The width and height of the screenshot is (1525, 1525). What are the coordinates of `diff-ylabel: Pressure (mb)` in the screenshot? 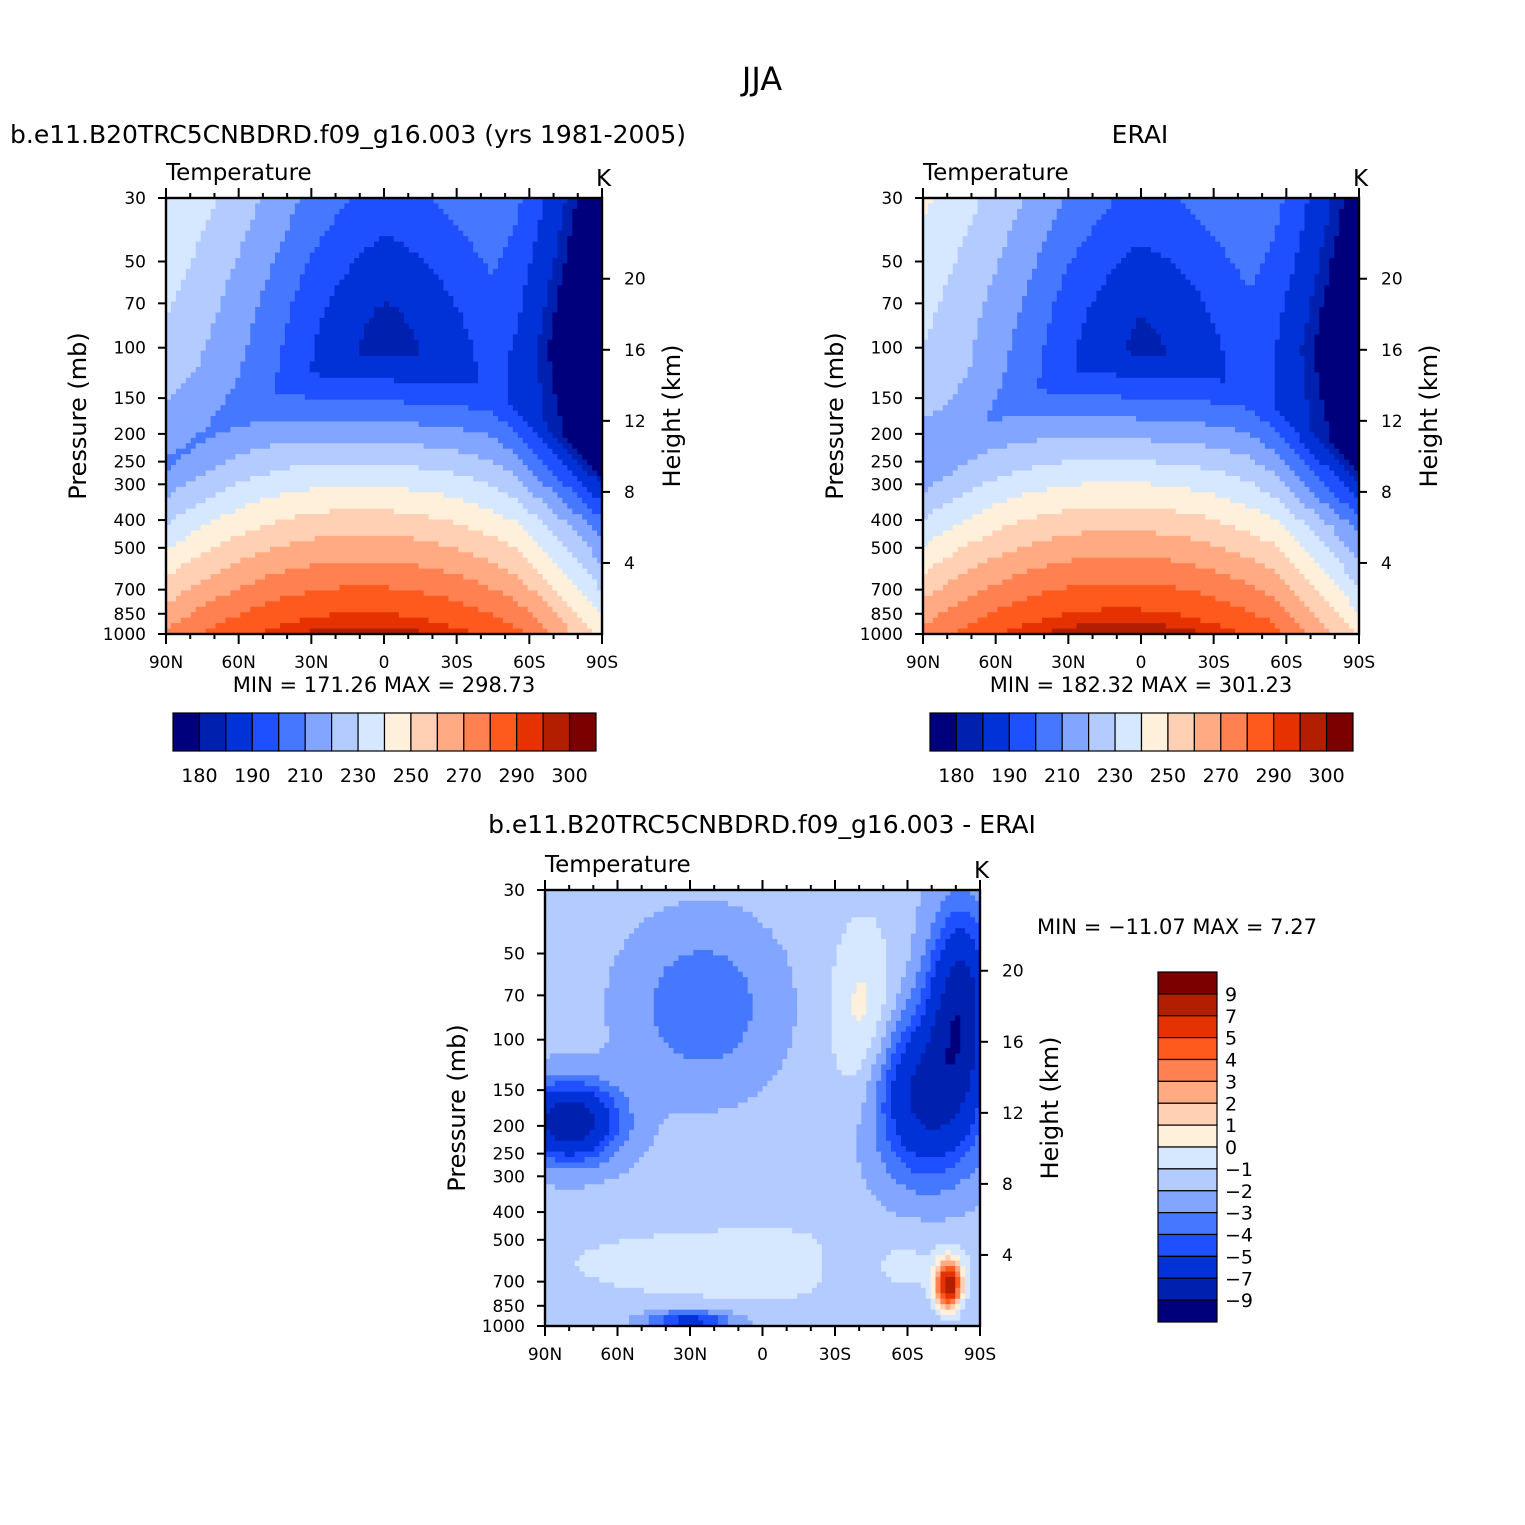 It's located at (457, 1107).